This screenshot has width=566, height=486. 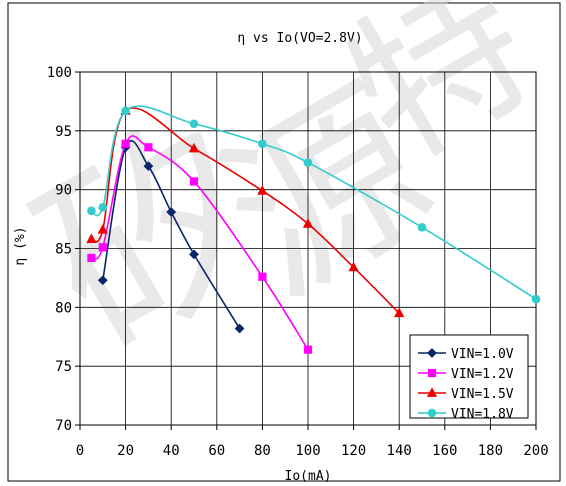 I want to click on legend: VIN=1.0V VIN=1.2V VIN=1.5V VIN=1.8V, so click(x=469, y=378).